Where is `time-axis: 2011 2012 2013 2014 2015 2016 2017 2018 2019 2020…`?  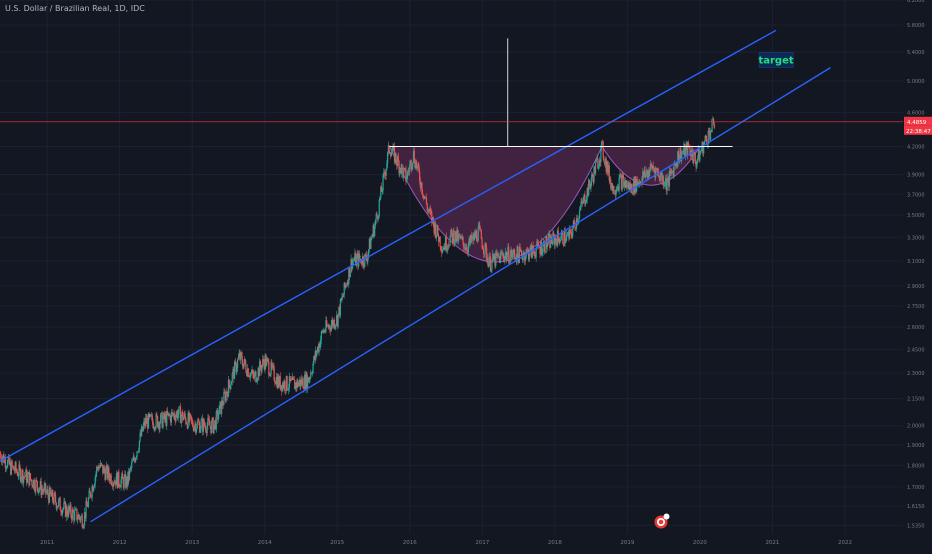 time-axis: 2011 2012 2013 2014 2015 2016 2017 2018 2019 2020… is located at coordinates (466, 542).